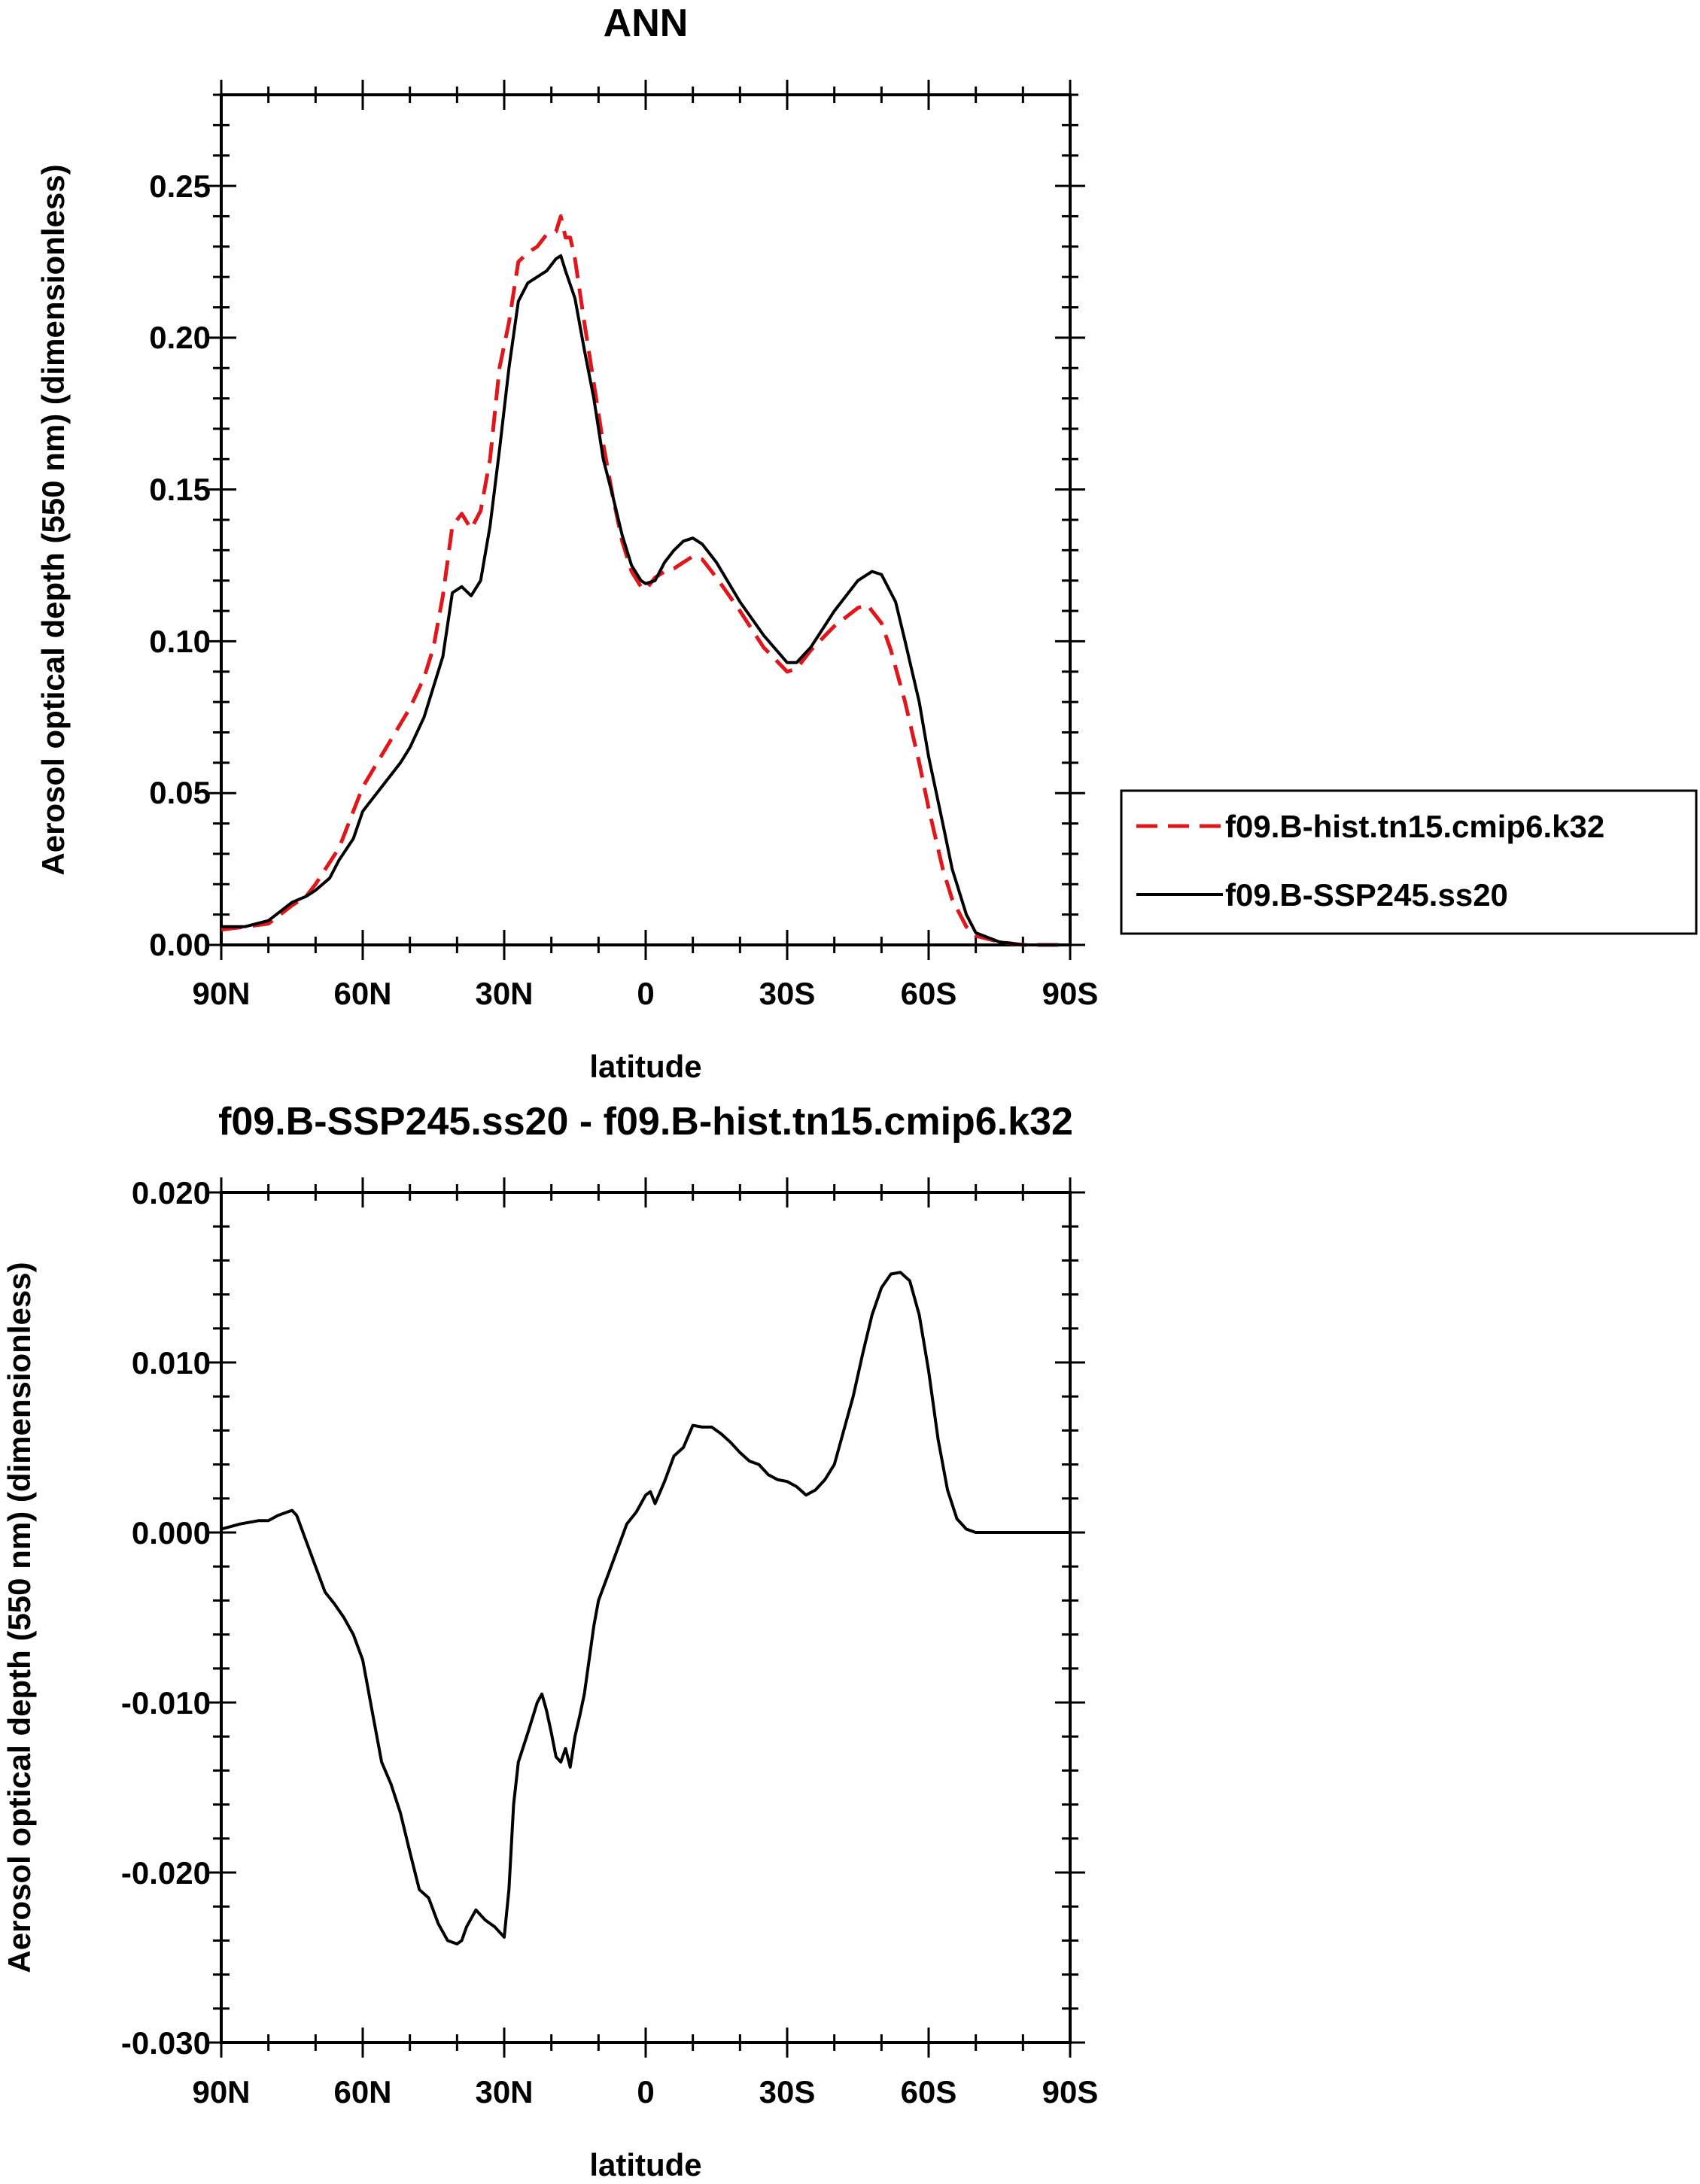  I want to click on y-tick-label: 0.020, so click(172, 1192).